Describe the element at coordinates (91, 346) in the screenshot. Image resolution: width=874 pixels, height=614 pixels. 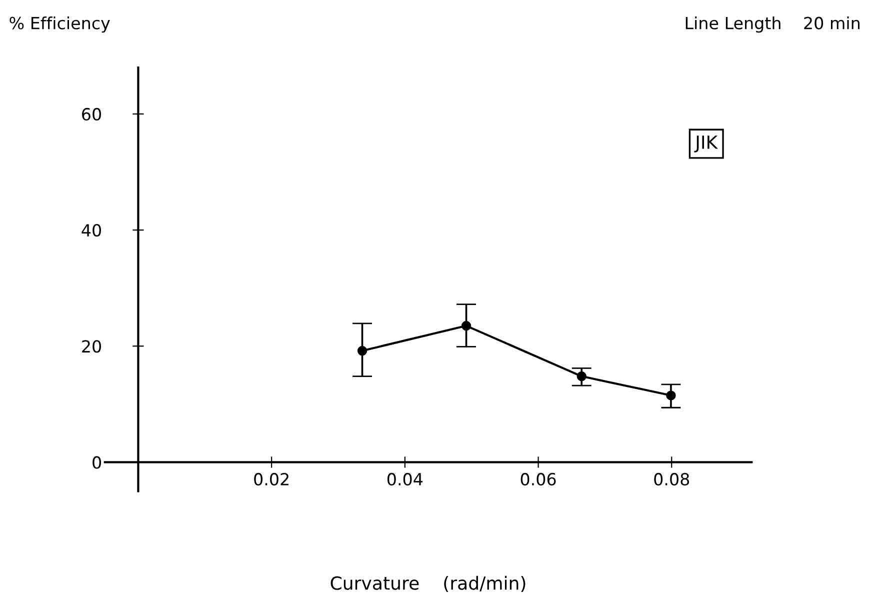
I see `y-tick-label: 20` at that location.